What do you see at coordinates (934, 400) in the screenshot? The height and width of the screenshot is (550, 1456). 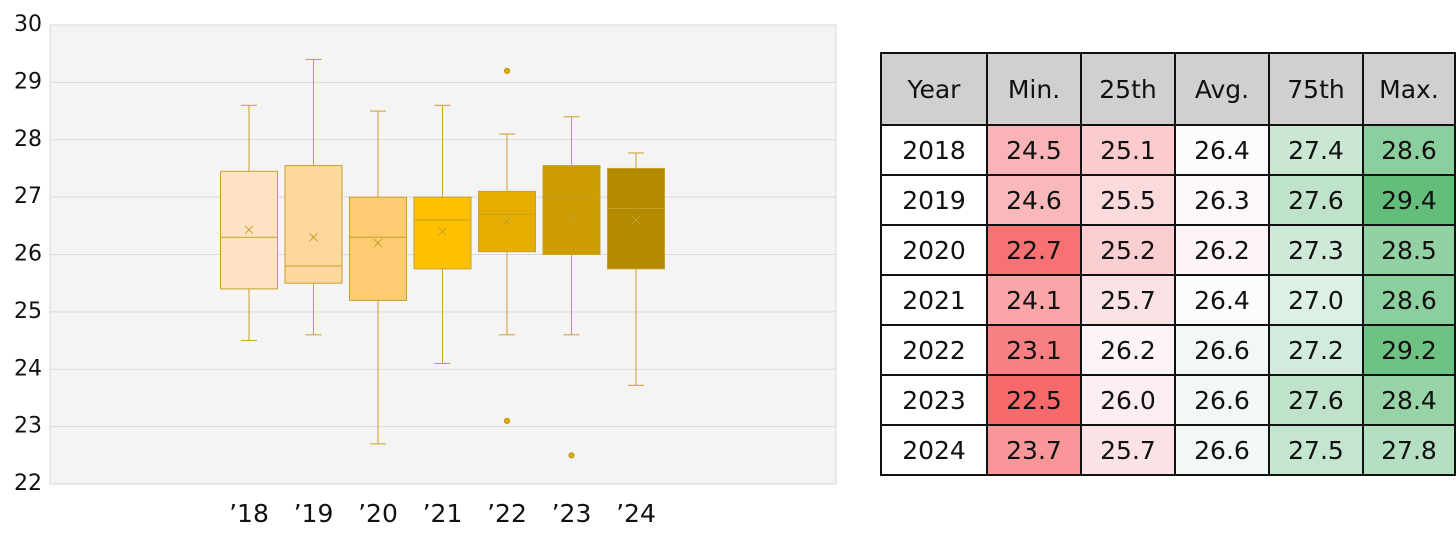 I see `year-cell: 2023` at bounding box center [934, 400].